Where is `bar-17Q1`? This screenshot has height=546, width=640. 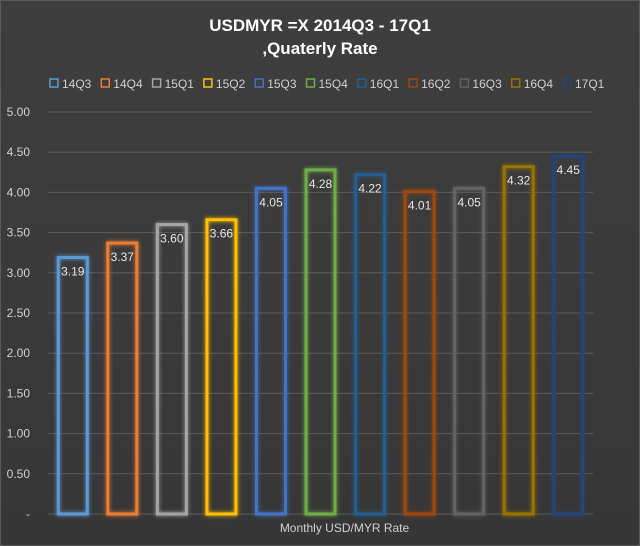
bar-17Q1 is located at coordinates (568, 335).